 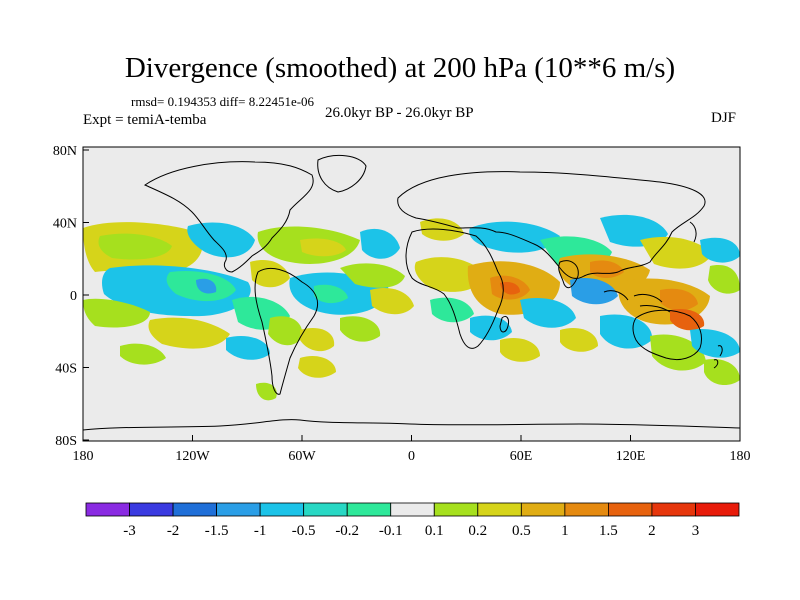 I want to click on colorbar-label: 0.2, so click(x=477, y=531).